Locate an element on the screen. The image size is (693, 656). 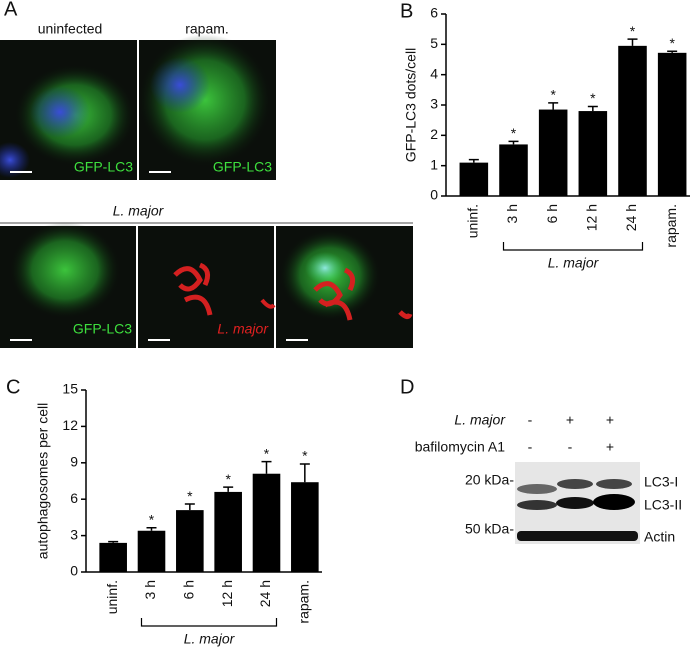
y-tick-label: 2 is located at coordinates (434, 134).